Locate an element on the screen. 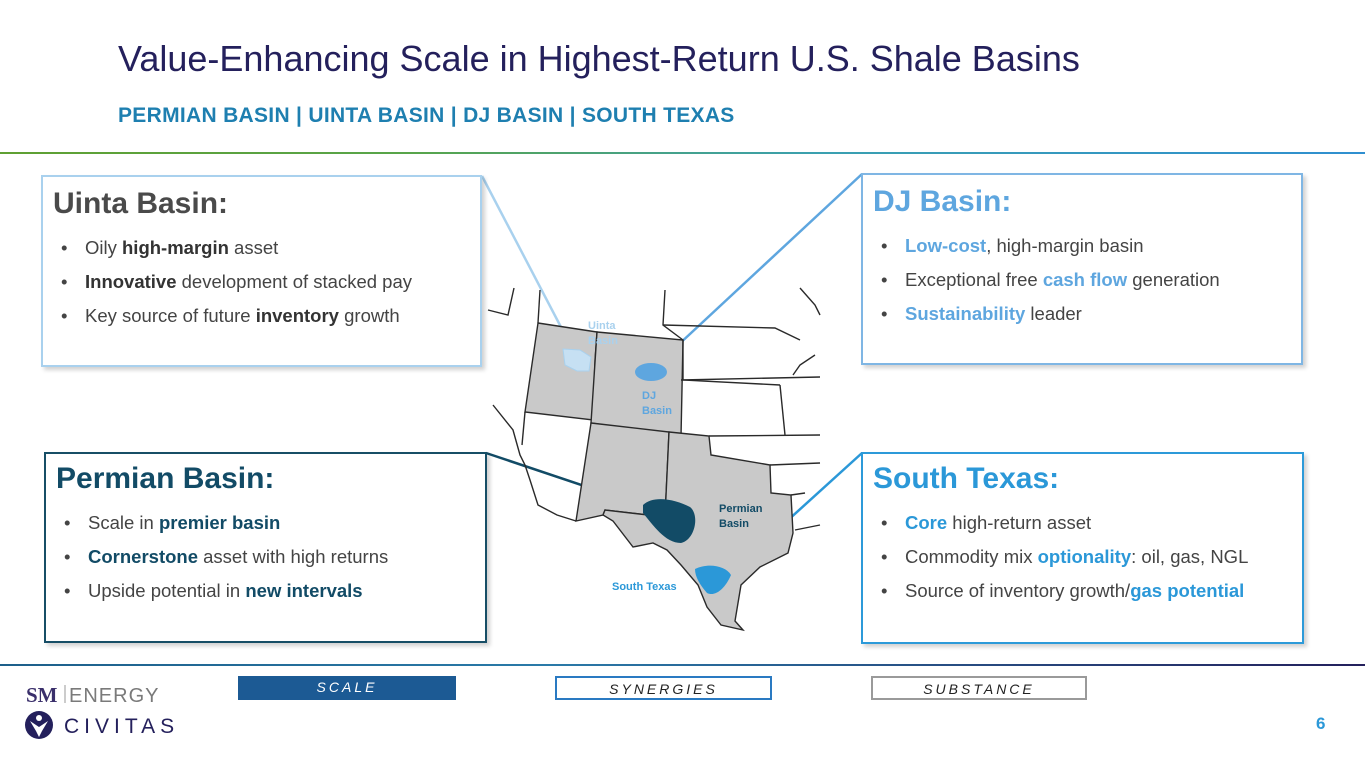 This screenshot has width=1365, height=768. south-texas-title: South Texas: is located at coordinates (966, 478).